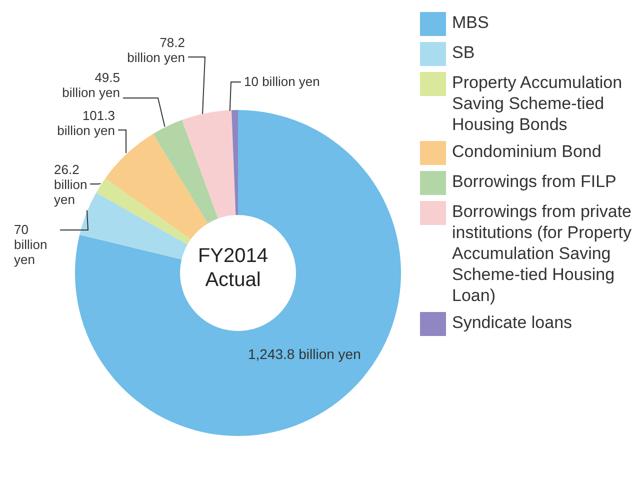  I want to click on data-label: 101.3 billion yen, so click(86, 123).